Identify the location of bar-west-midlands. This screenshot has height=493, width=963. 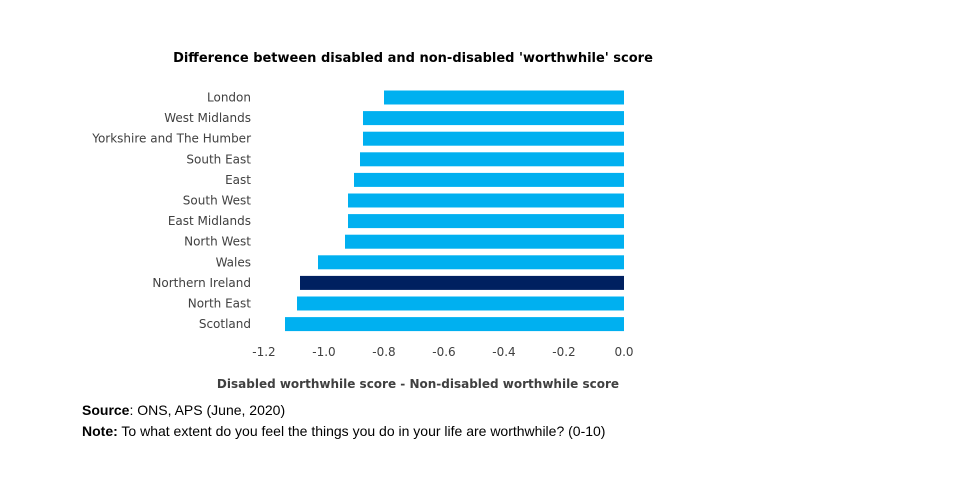
(493, 118).